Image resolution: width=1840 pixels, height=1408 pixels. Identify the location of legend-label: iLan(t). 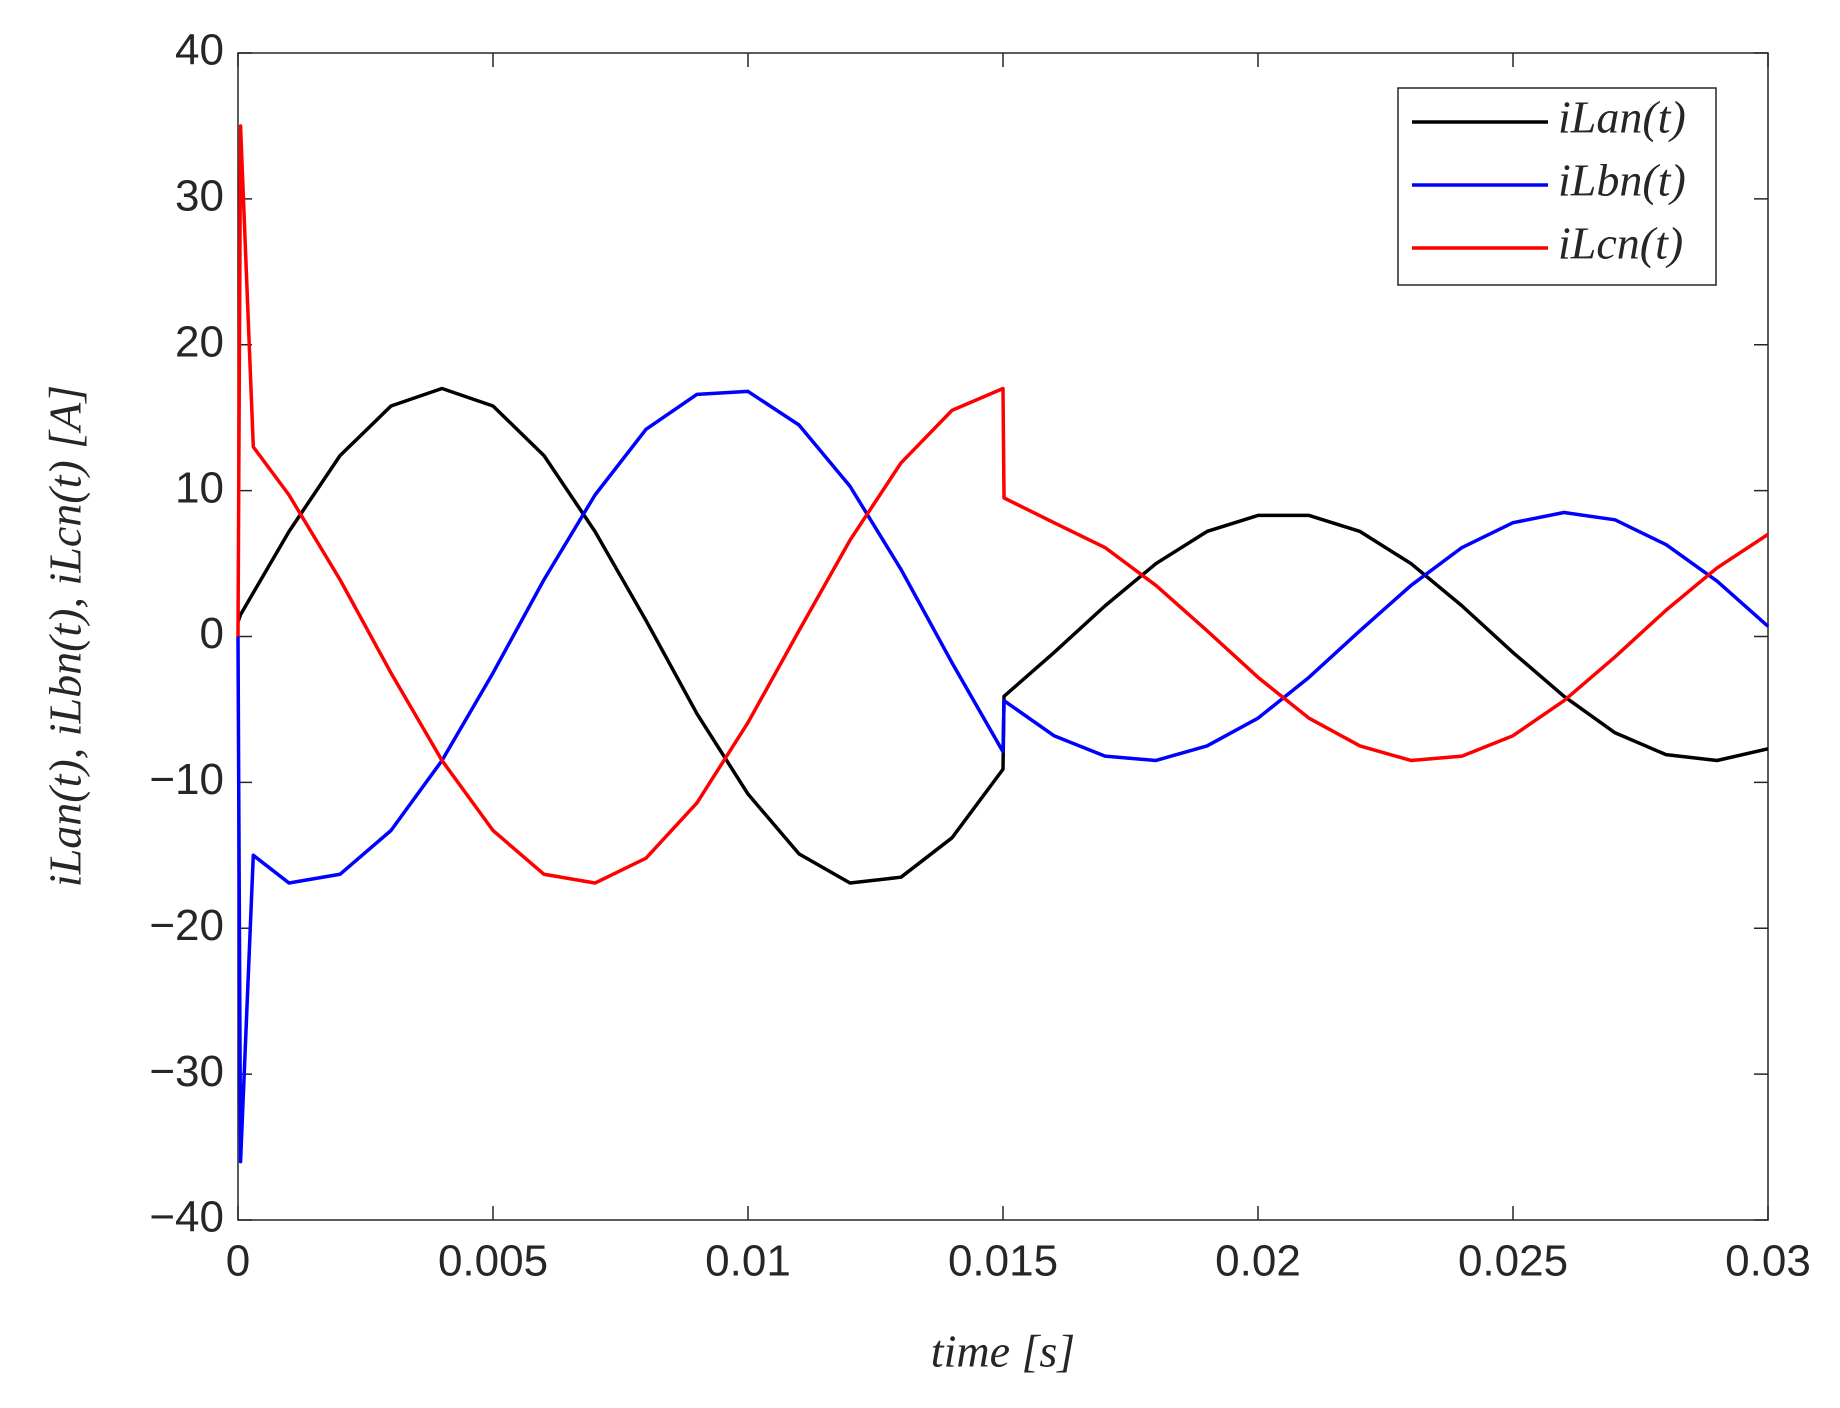
(1622, 117).